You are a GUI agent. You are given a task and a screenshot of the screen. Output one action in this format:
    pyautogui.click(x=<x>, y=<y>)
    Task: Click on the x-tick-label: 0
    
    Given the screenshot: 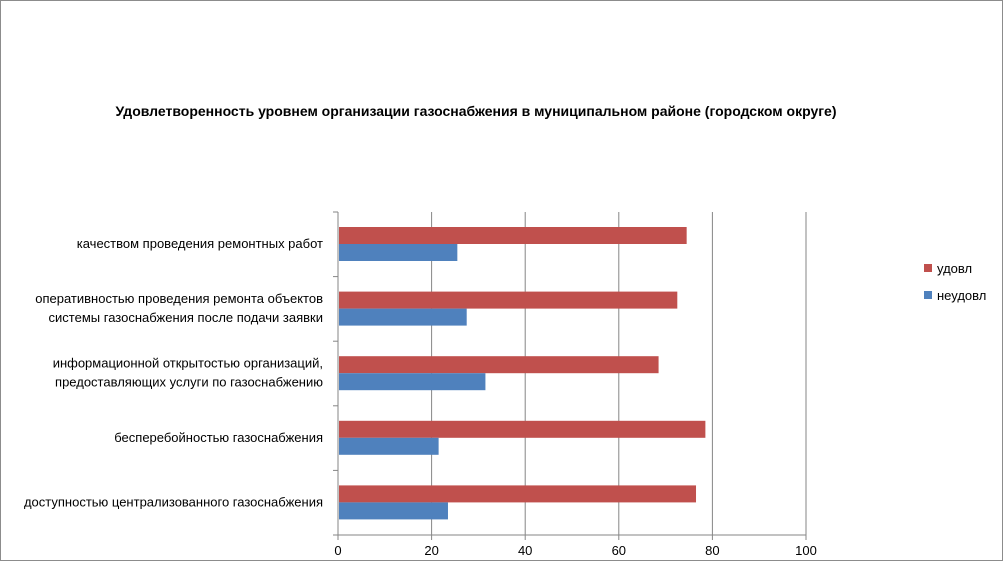 What is the action you would take?
    pyautogui.click(x=337, y=550)
    